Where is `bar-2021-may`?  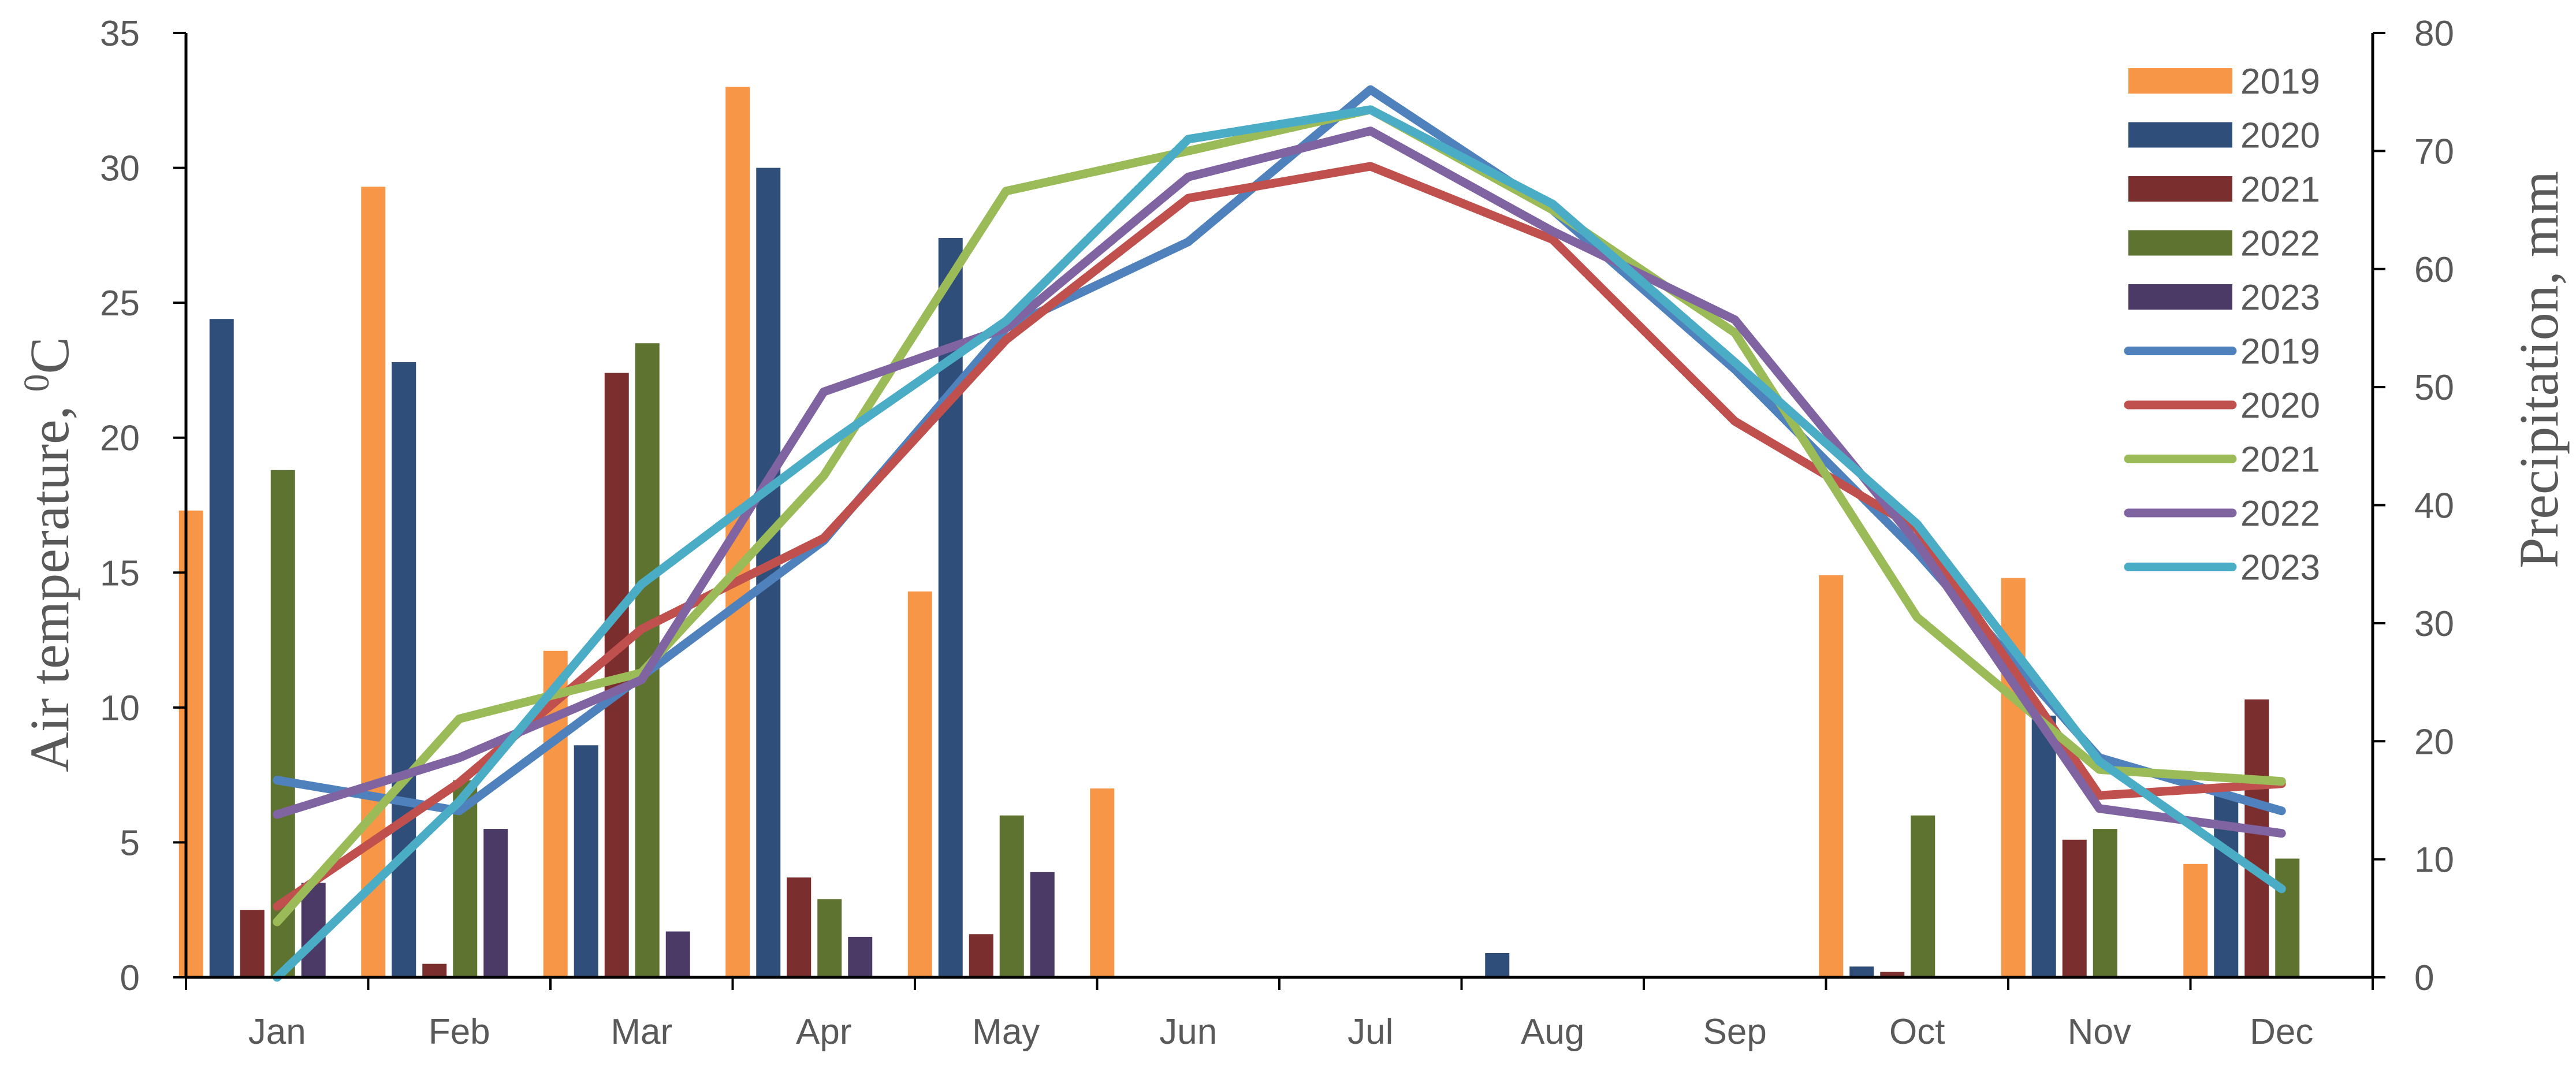 bar-2021-may is located at coordinates (981, 956).